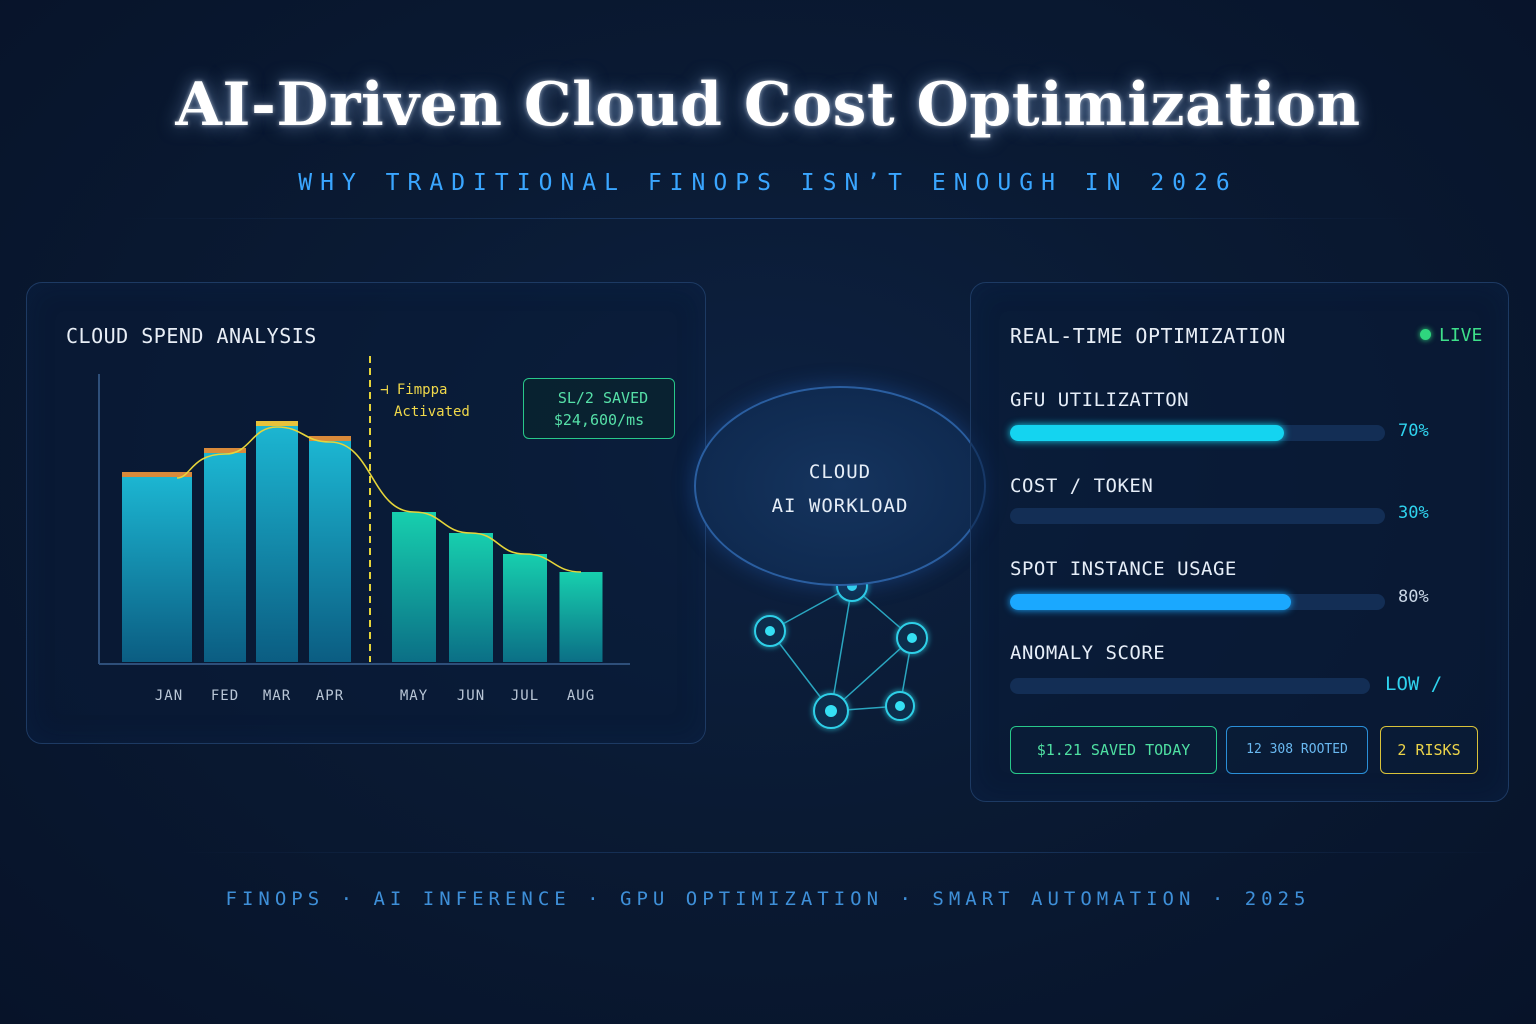 The height and width of the screenshot is (1024, 1536). Describe the element at coordinates (581, 696) in the screenshot. I see `tick-label-aug: AUG` at that location.